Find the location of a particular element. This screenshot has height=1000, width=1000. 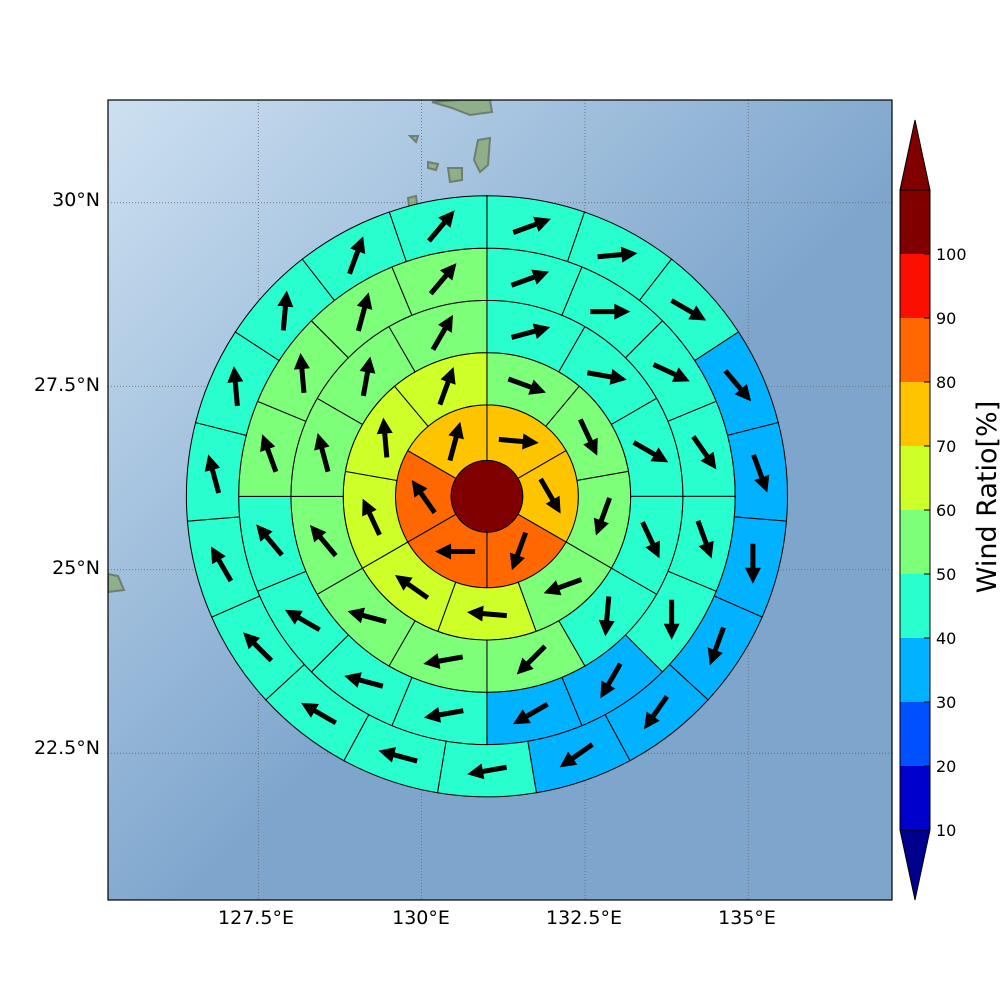

colorbar-ticks: 10 20 30 40 50 60 70 80 90 100 is located at coordinates (945, 542).